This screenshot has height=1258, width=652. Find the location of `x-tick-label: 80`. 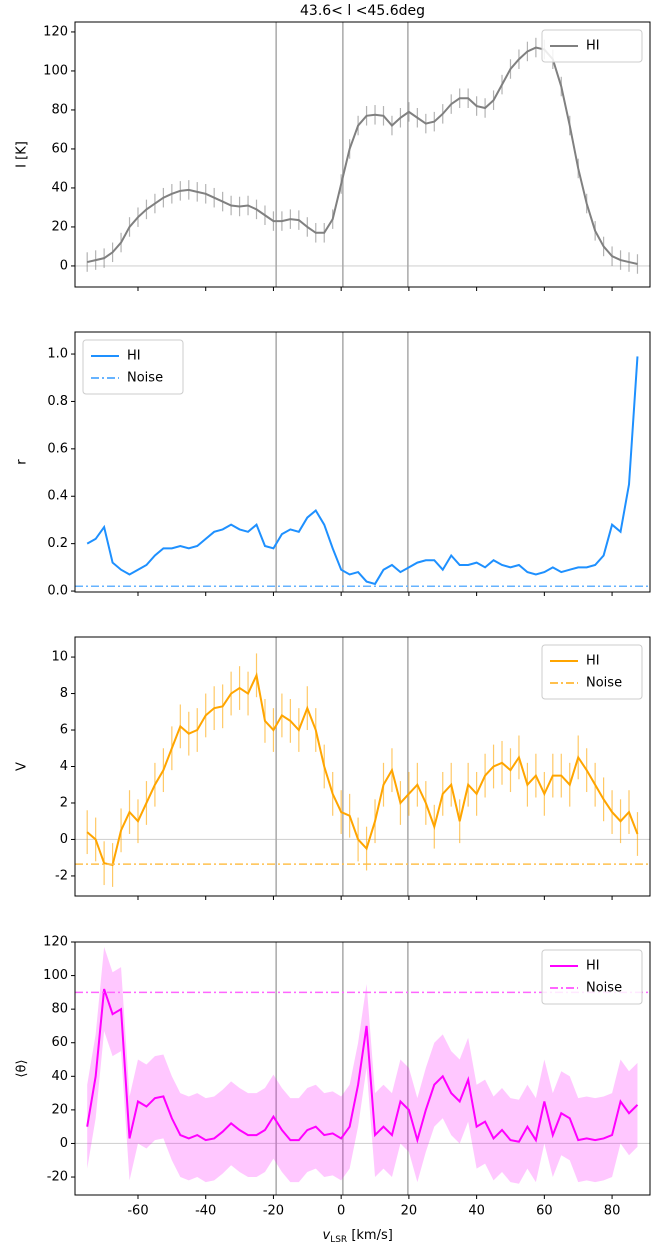

x-tick-label: 80 is located at coordinates (612, 1211).